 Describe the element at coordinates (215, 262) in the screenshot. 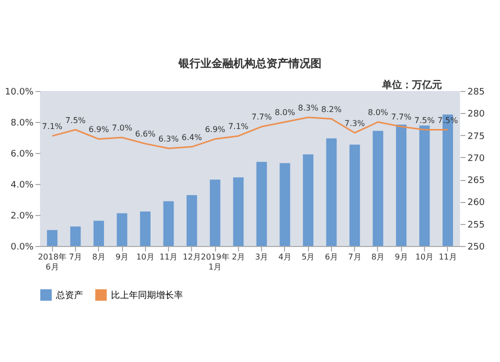

I see `x-tick-label: 2019年 1月` at that location.